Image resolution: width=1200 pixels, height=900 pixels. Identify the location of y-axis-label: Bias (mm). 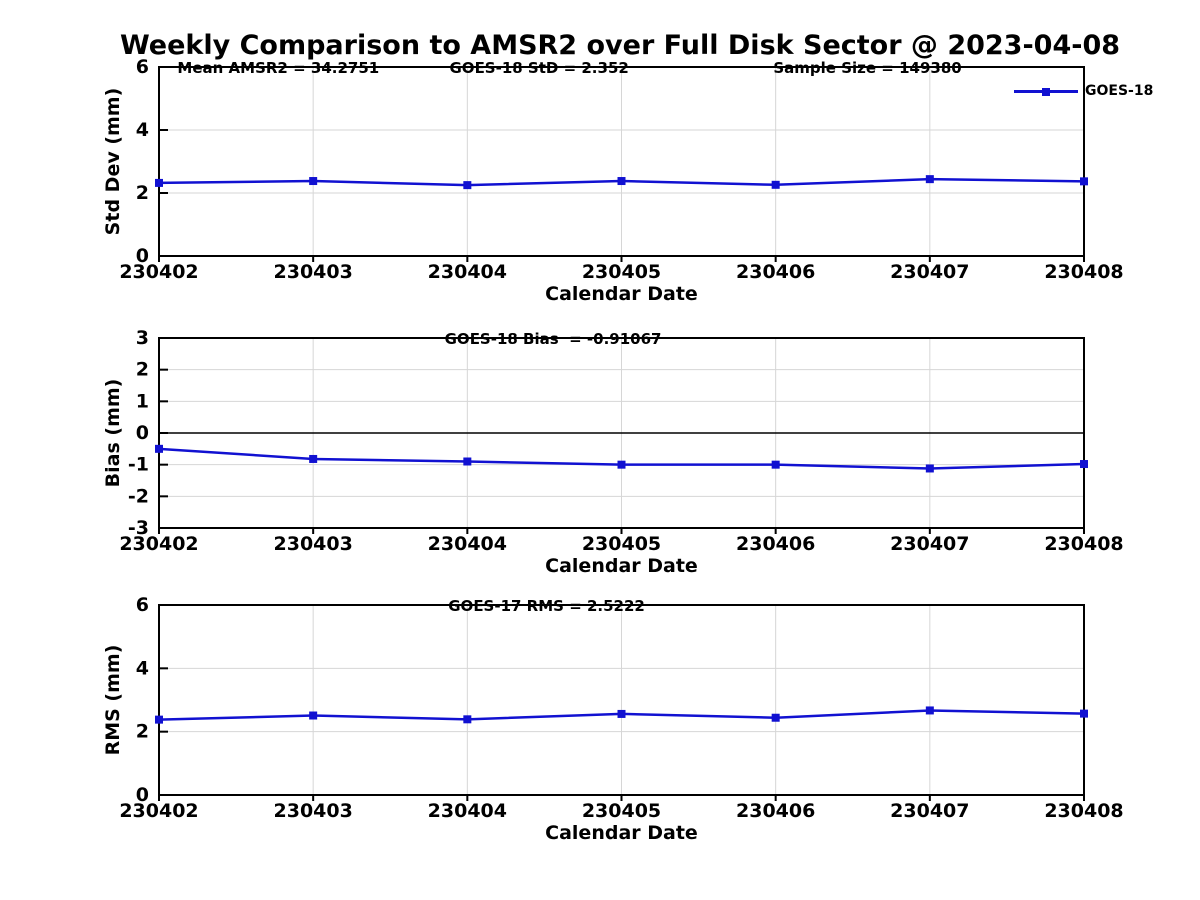
(113, 433).